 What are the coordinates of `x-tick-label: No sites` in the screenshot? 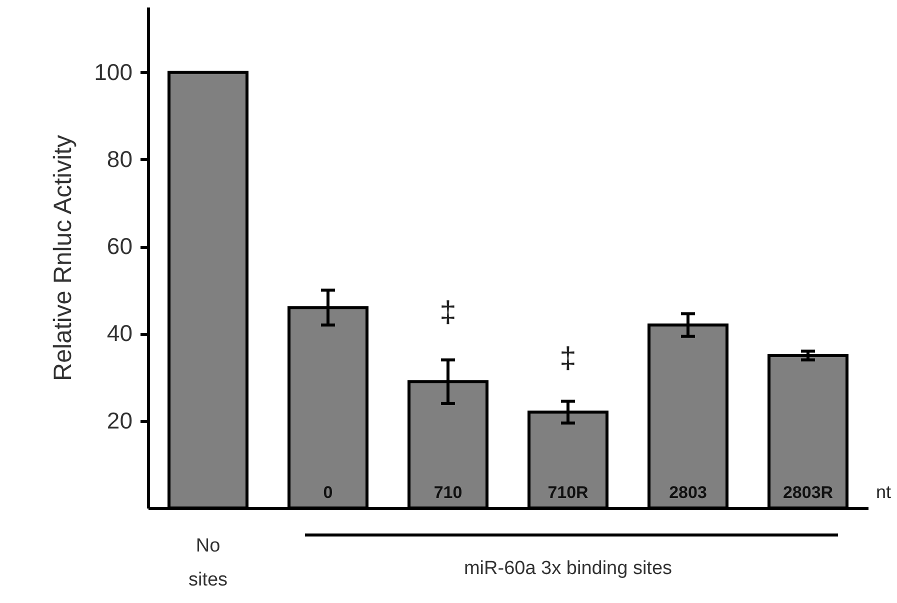 It's located at (208, 563).